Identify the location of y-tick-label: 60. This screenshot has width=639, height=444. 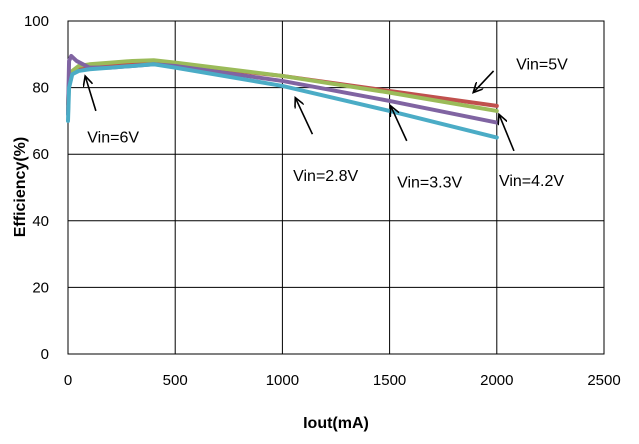
(40, 154).